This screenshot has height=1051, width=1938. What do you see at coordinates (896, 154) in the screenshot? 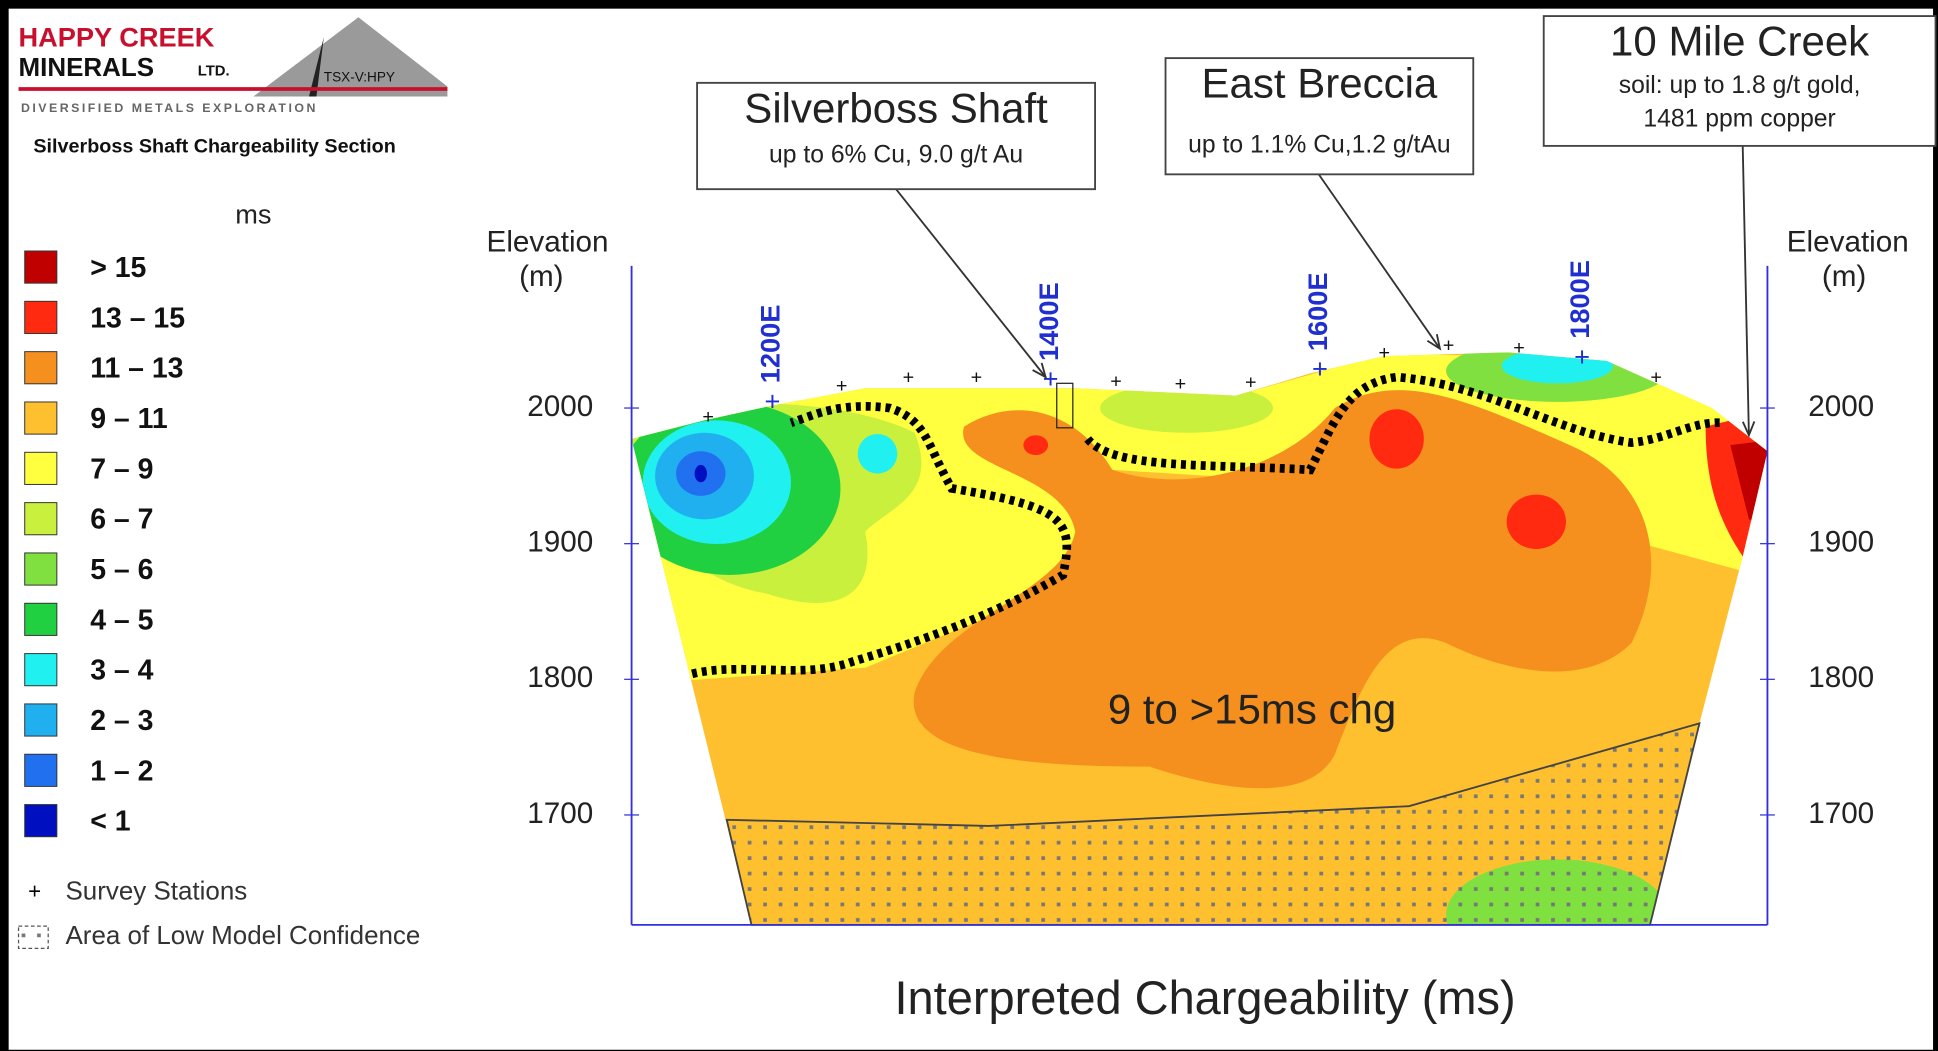
I see `callout-text: up to 6% Cu, 9.0 g/t Au` at bounding box center [896, 154].